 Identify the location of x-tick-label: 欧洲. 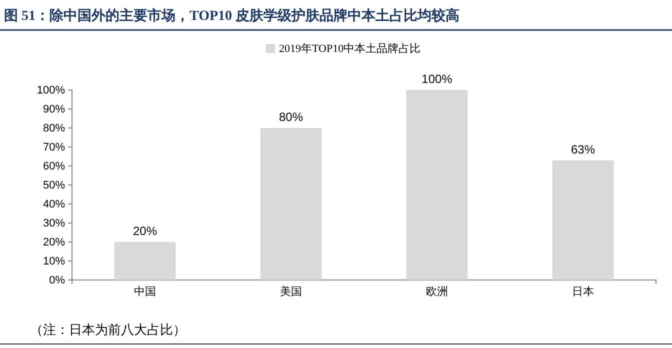
(437, 291).